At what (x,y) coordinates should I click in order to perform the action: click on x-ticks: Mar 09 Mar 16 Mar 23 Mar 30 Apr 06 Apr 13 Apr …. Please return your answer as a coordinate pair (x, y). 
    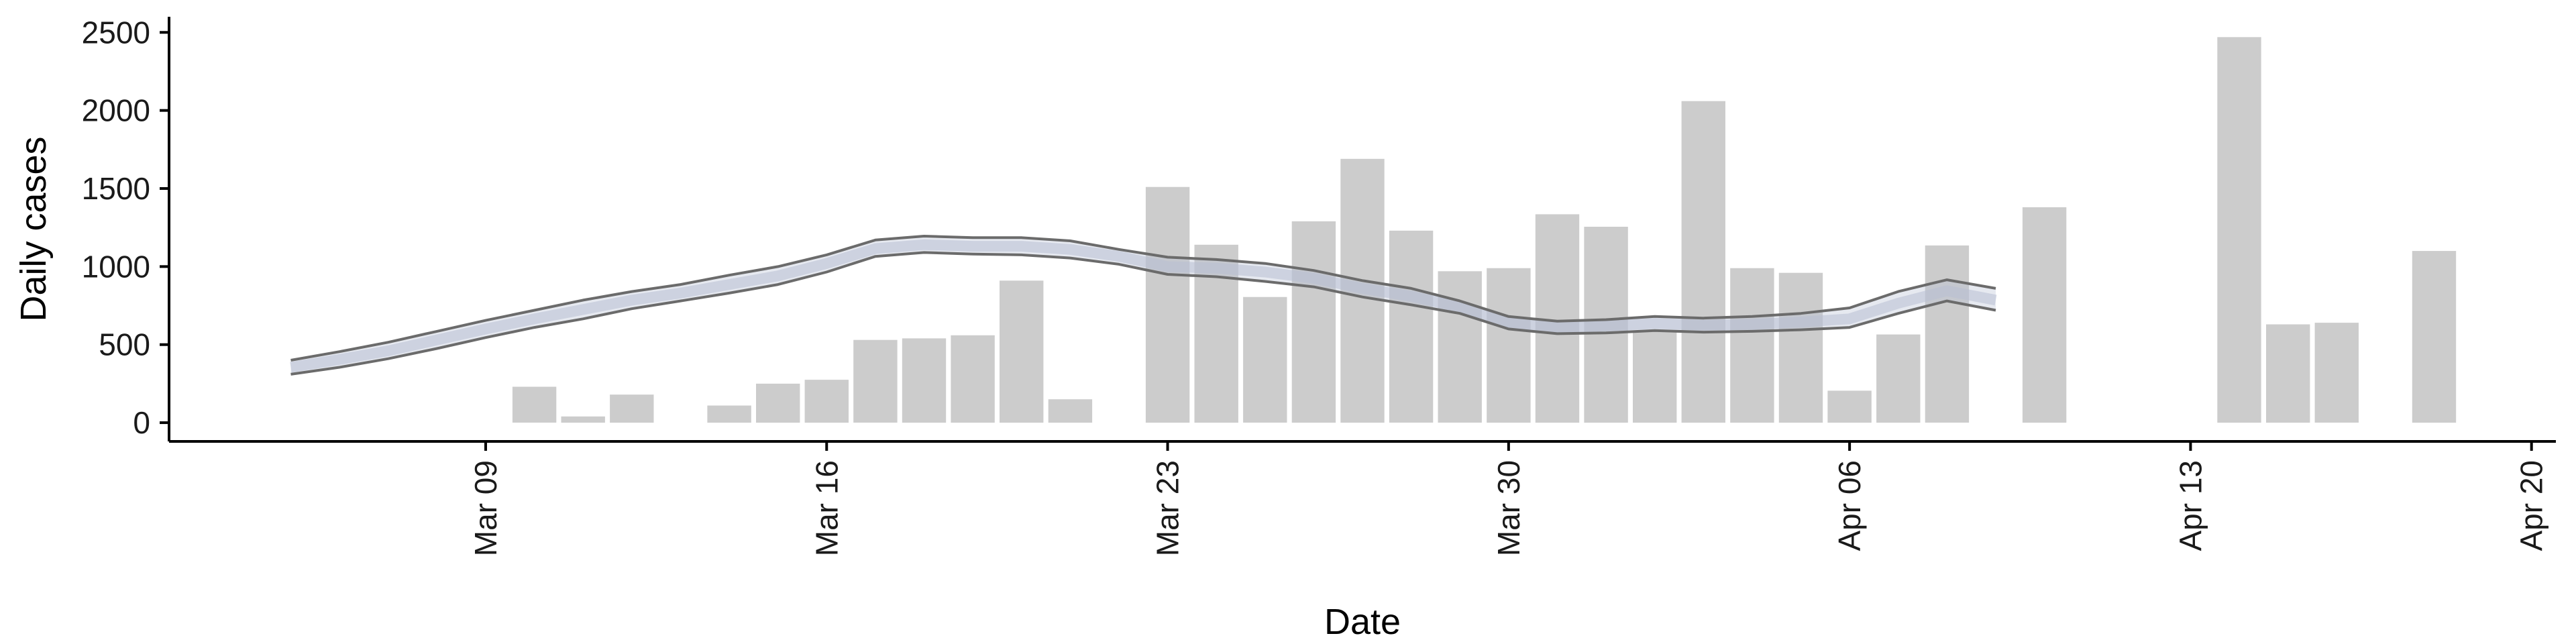
    Looking at the image, I should click on (1508, 498).